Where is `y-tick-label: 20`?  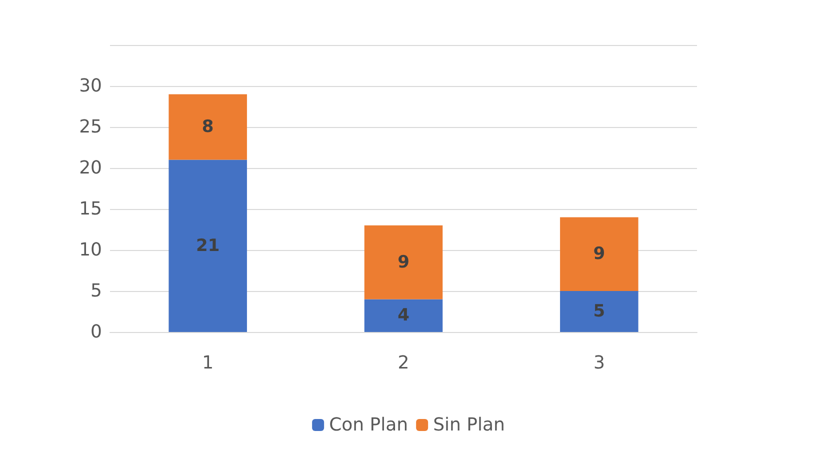
y-tick-label: 20 is located at coordinates (90, 168).